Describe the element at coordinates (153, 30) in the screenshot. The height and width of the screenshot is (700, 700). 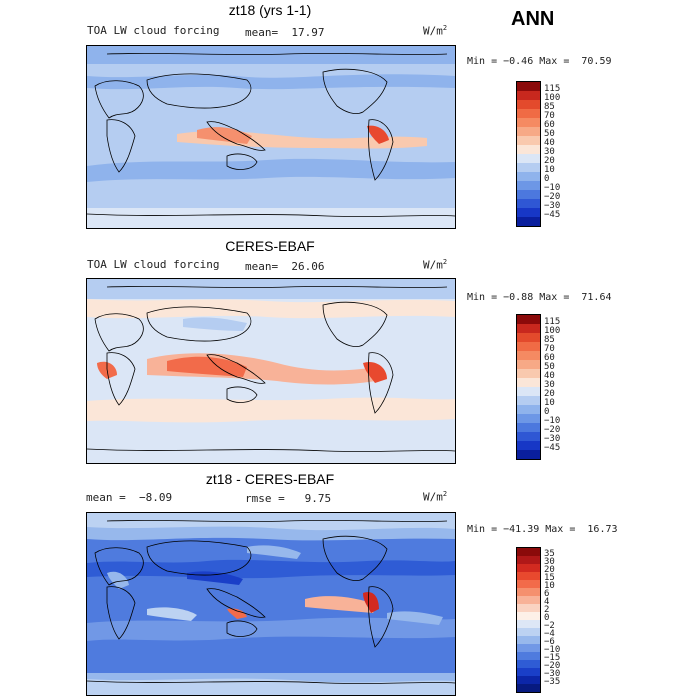
I see `panel-1-field-label: TOA LW cloud forcing` at that location.